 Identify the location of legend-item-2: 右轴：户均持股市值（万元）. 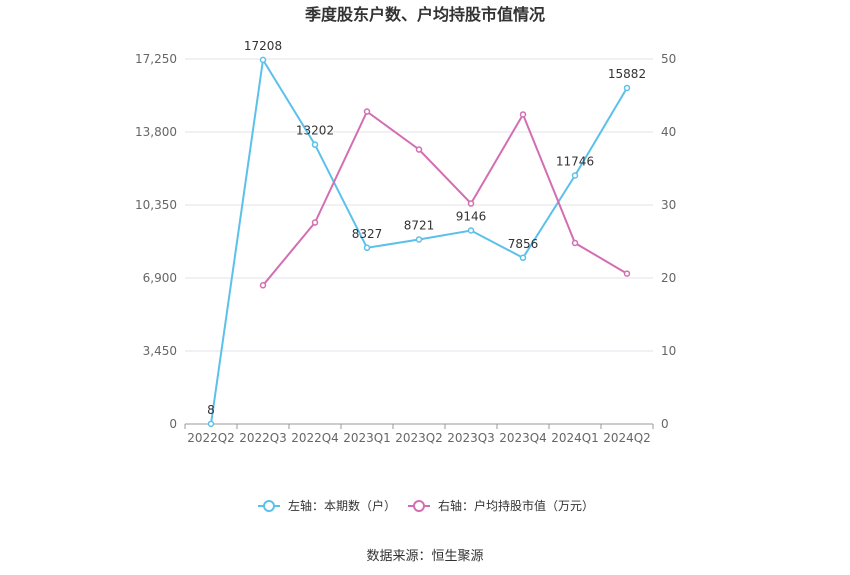
(501, 505).